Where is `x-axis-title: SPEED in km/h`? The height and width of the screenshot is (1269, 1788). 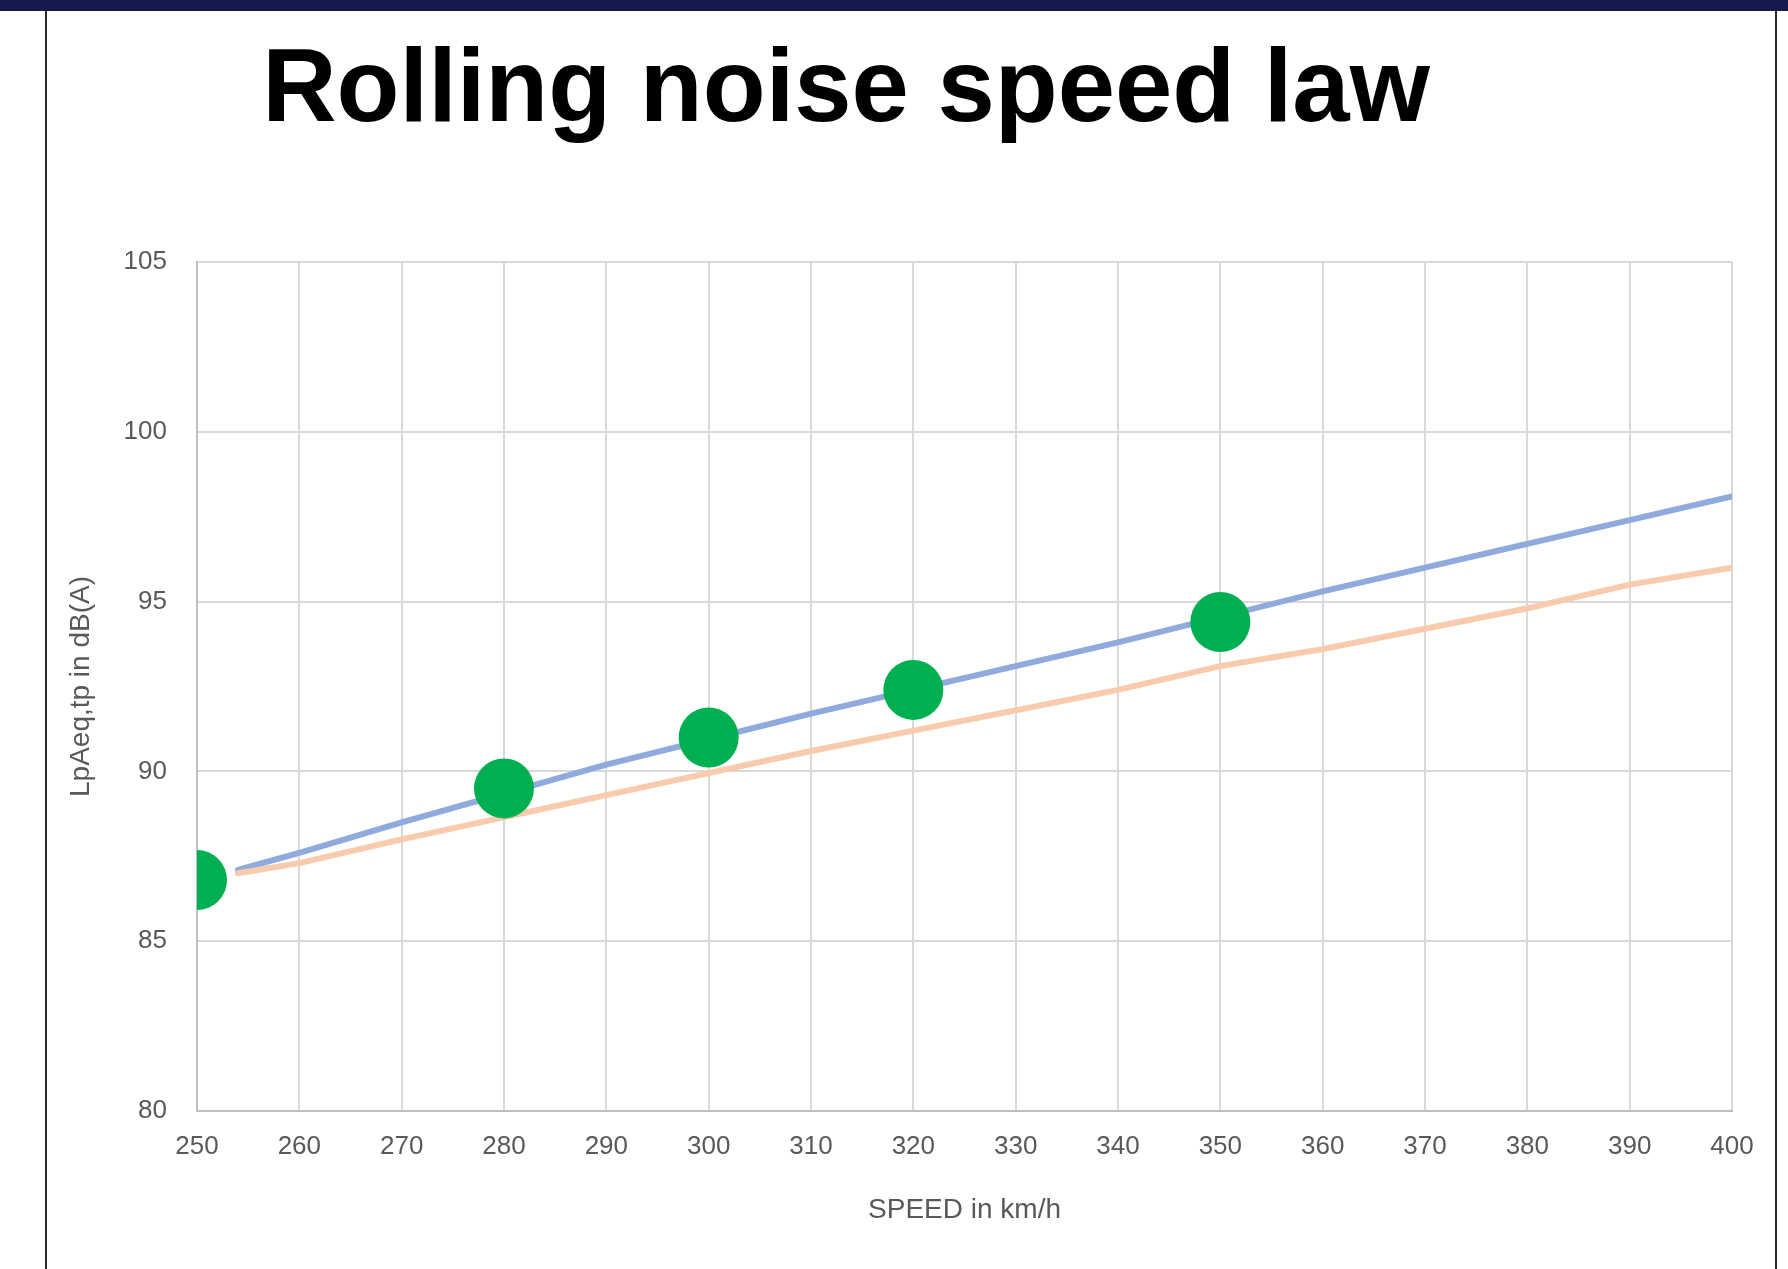
x-axis-title: SPEED in km/h is located at coordinates (964, 1208).